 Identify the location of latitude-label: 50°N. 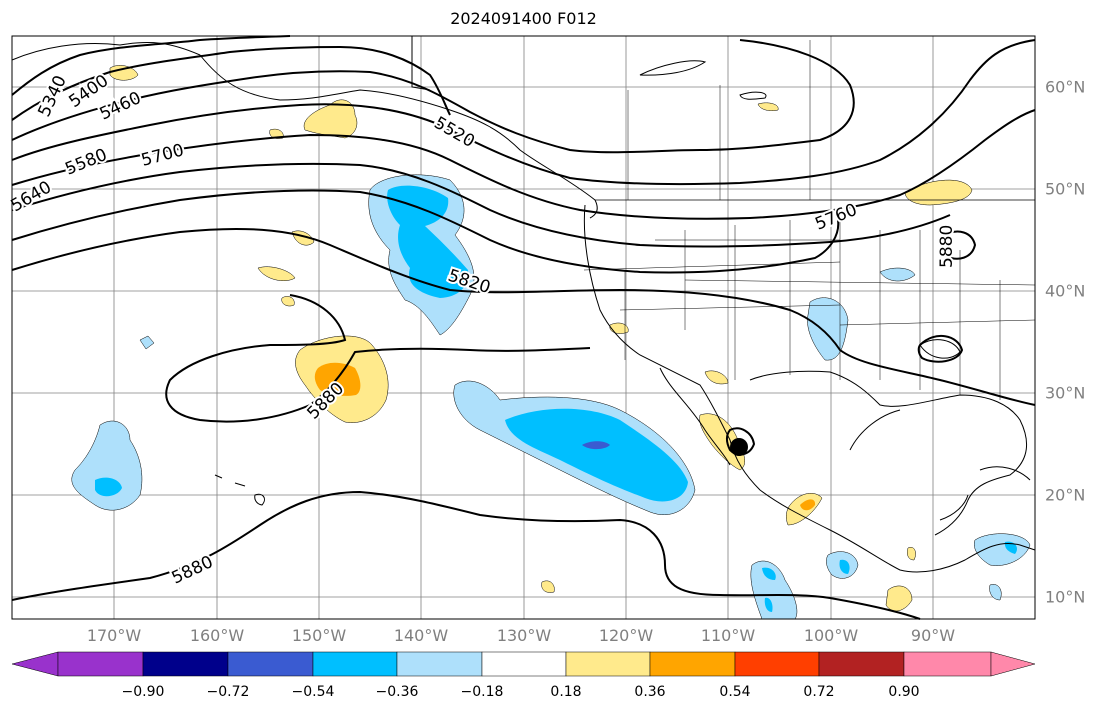
(1065, 189).